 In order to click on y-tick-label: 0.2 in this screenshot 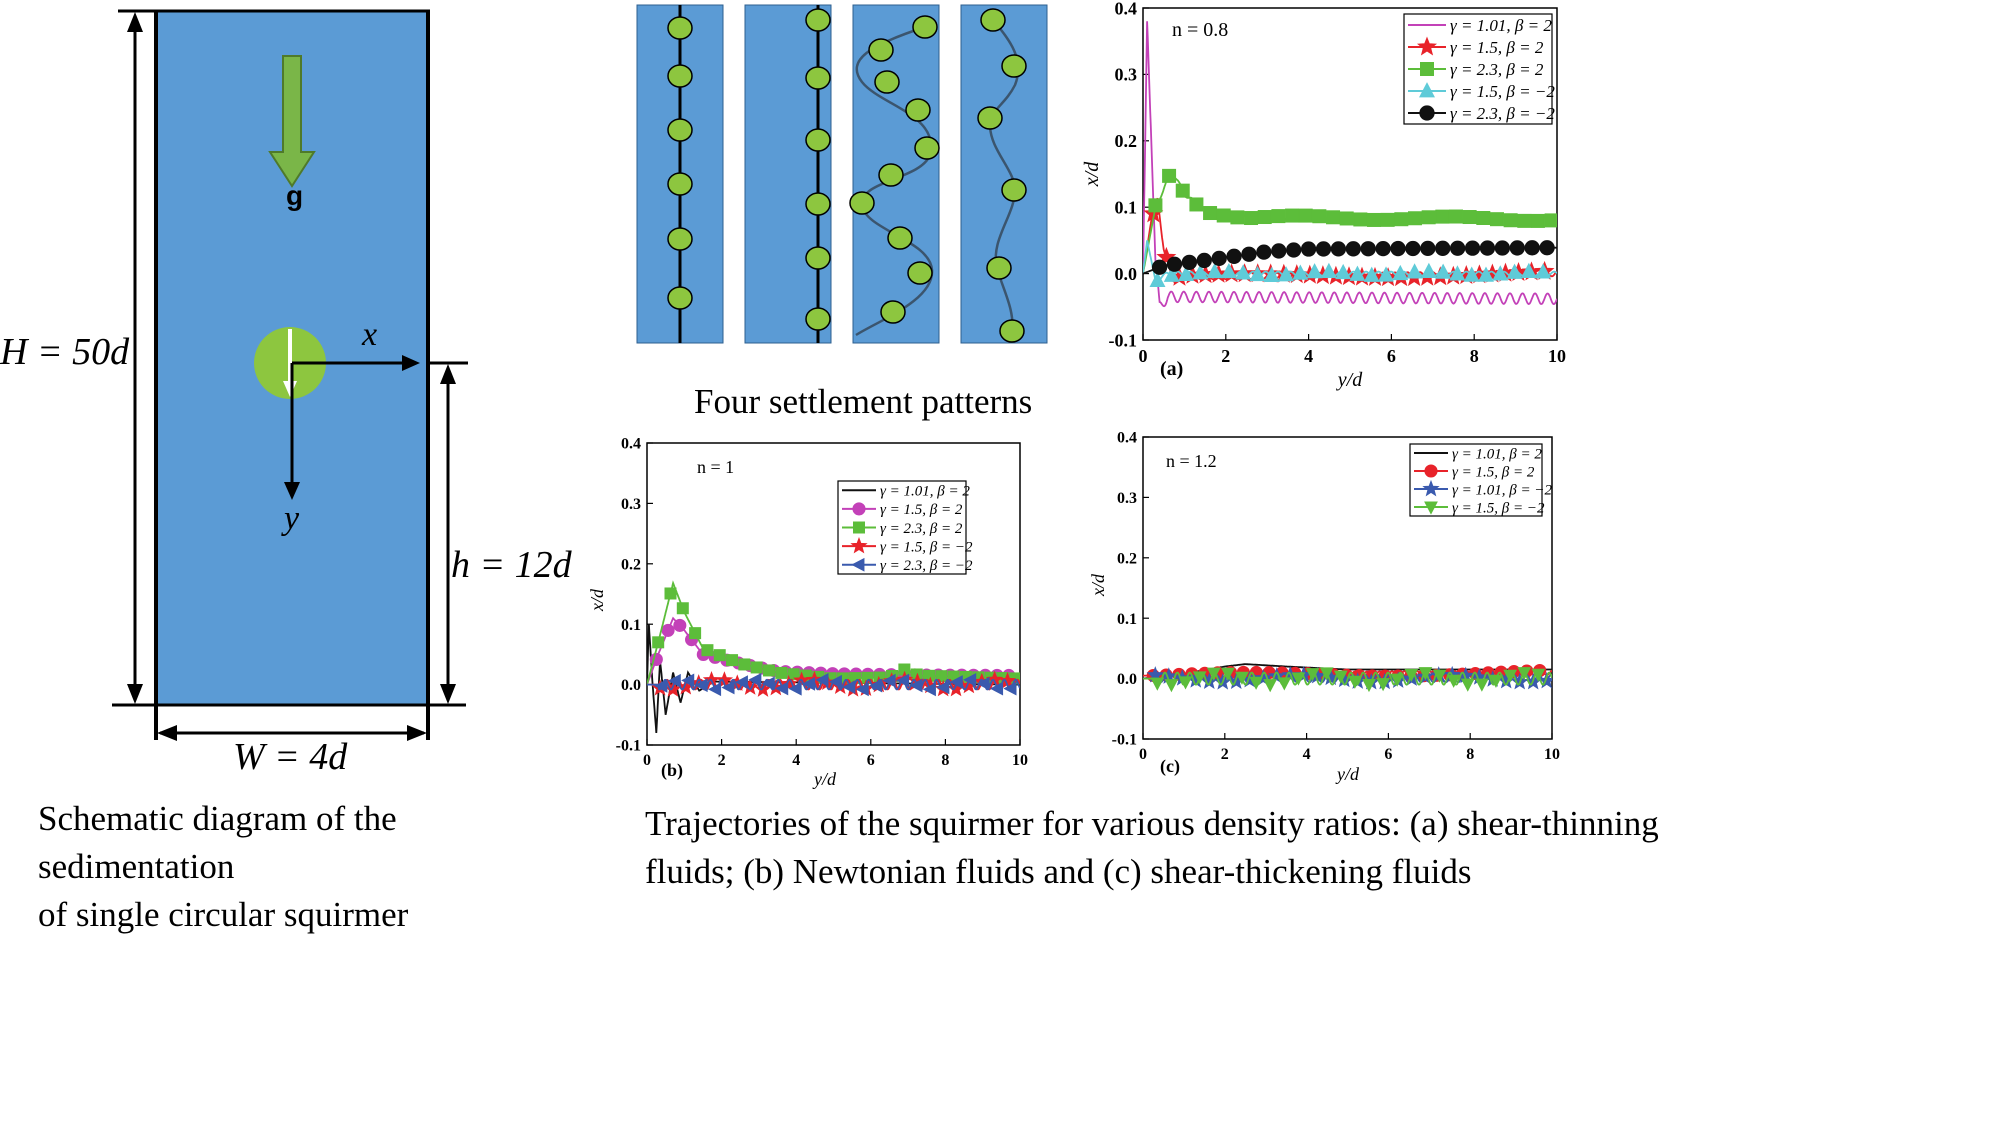, I will do `click(631, 564)`.